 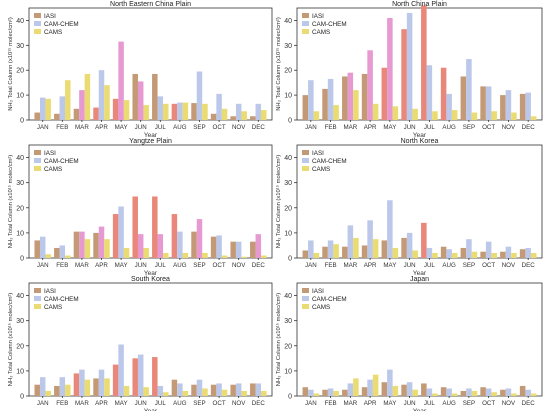 I want to click on bar-iasi-mar, so click(x=76, y=244).